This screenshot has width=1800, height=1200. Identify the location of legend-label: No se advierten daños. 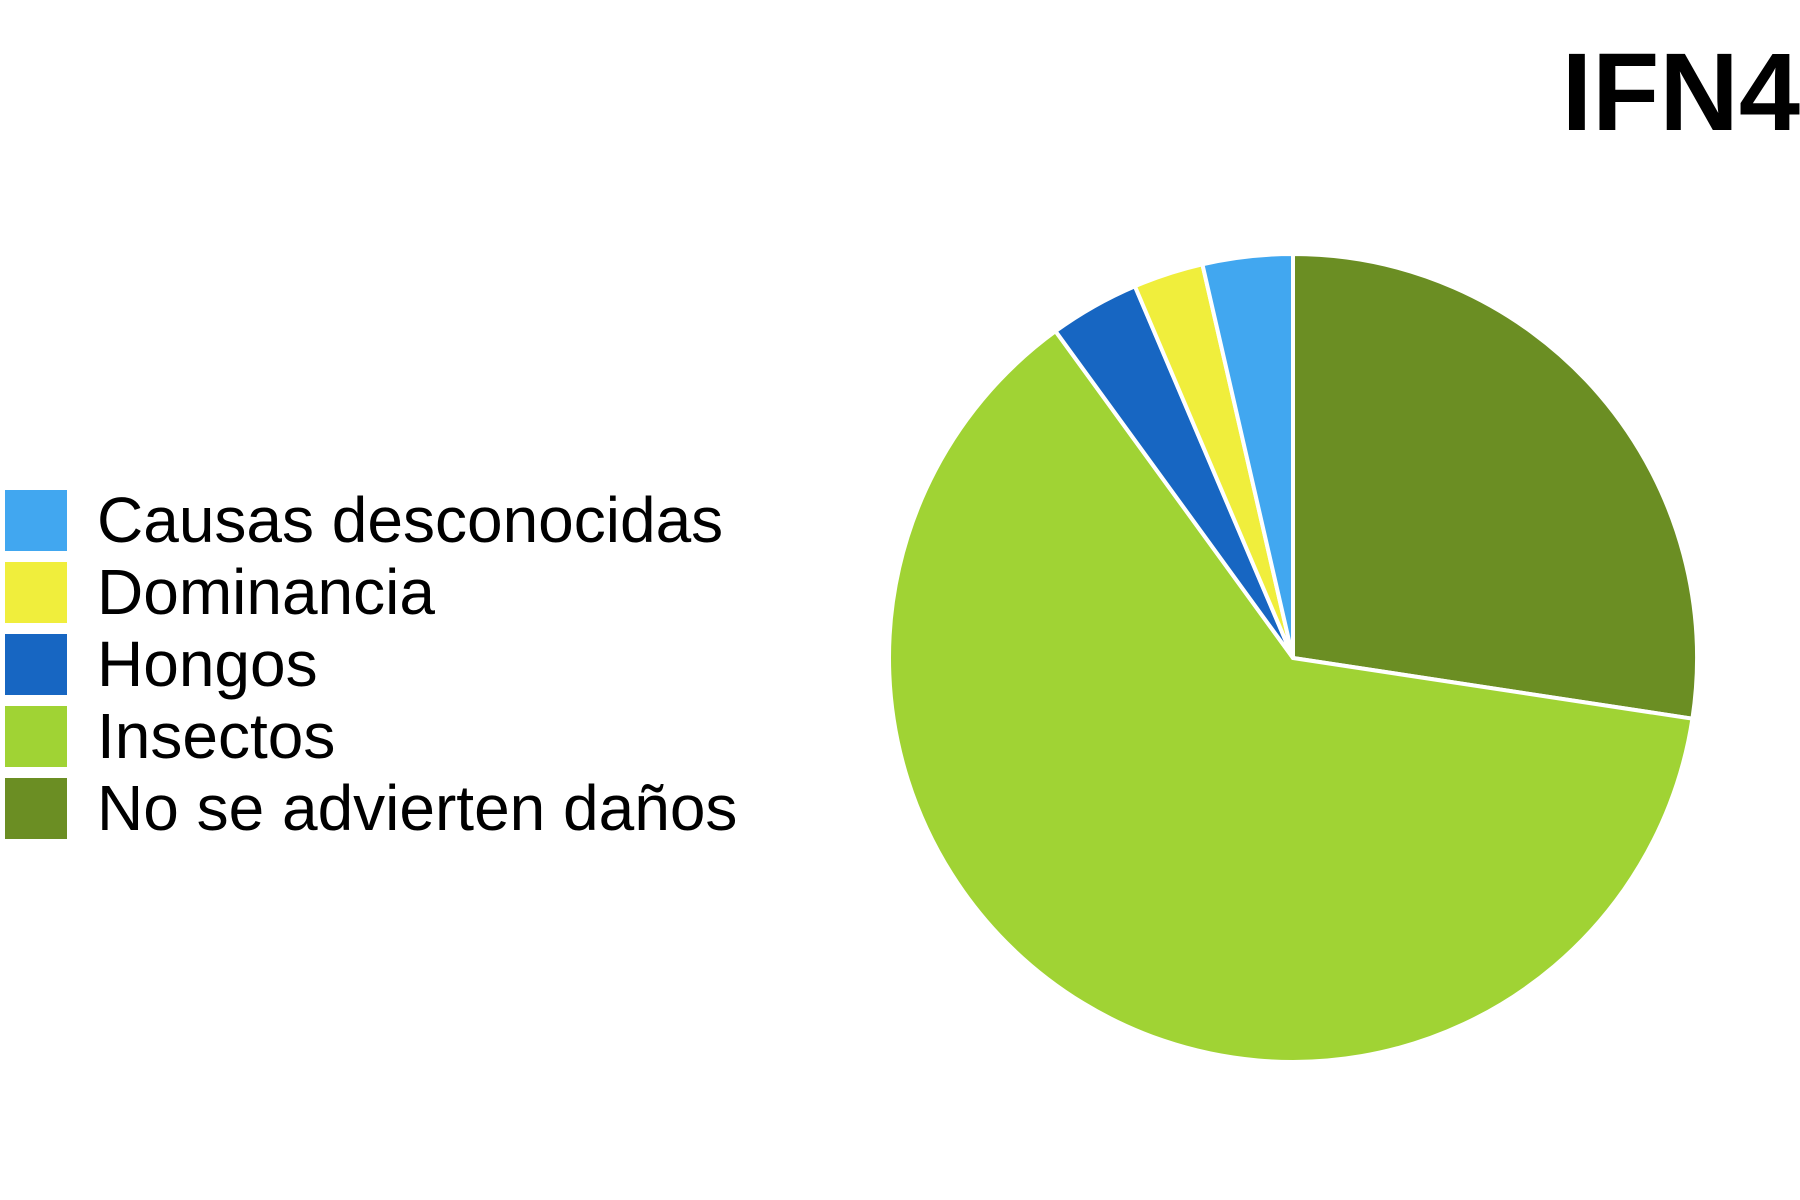
(417, 808).